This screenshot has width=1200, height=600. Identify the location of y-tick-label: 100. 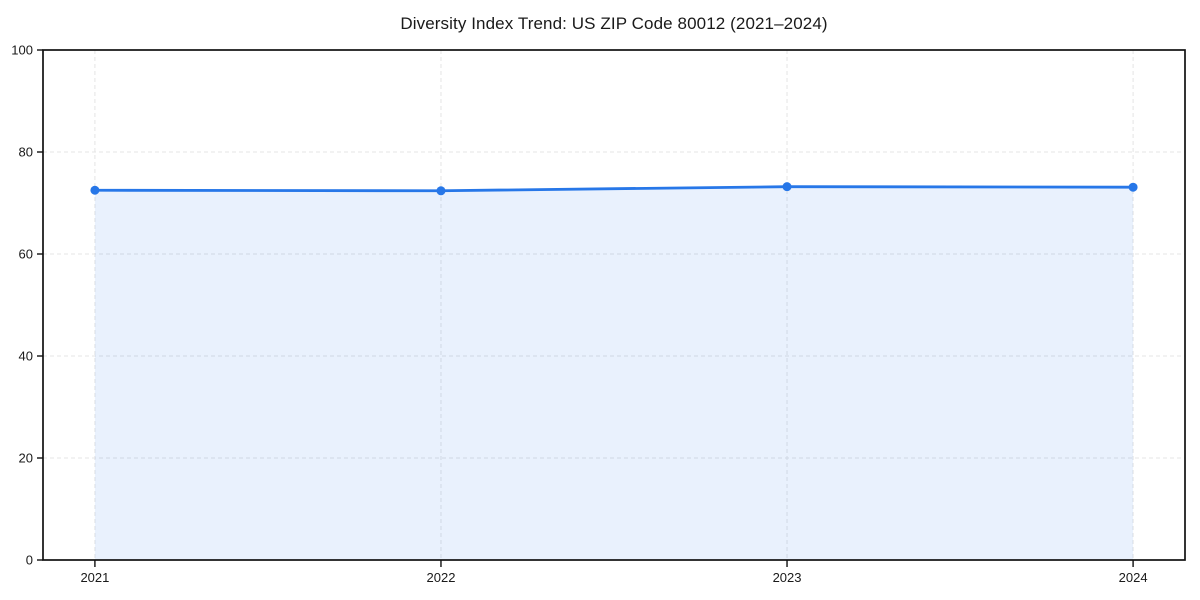
(22, 50).